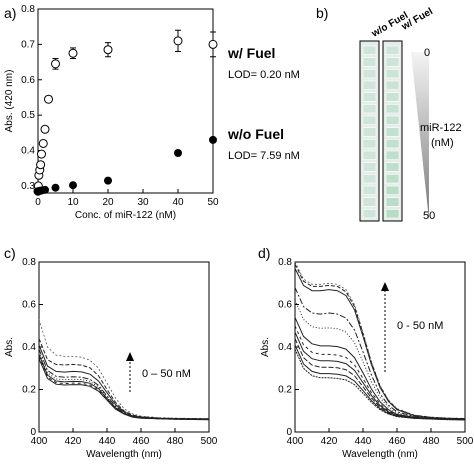 The width and height of the screenshot is (474, 467). I want to click on x-tick-label: 30, so click(143, 202).